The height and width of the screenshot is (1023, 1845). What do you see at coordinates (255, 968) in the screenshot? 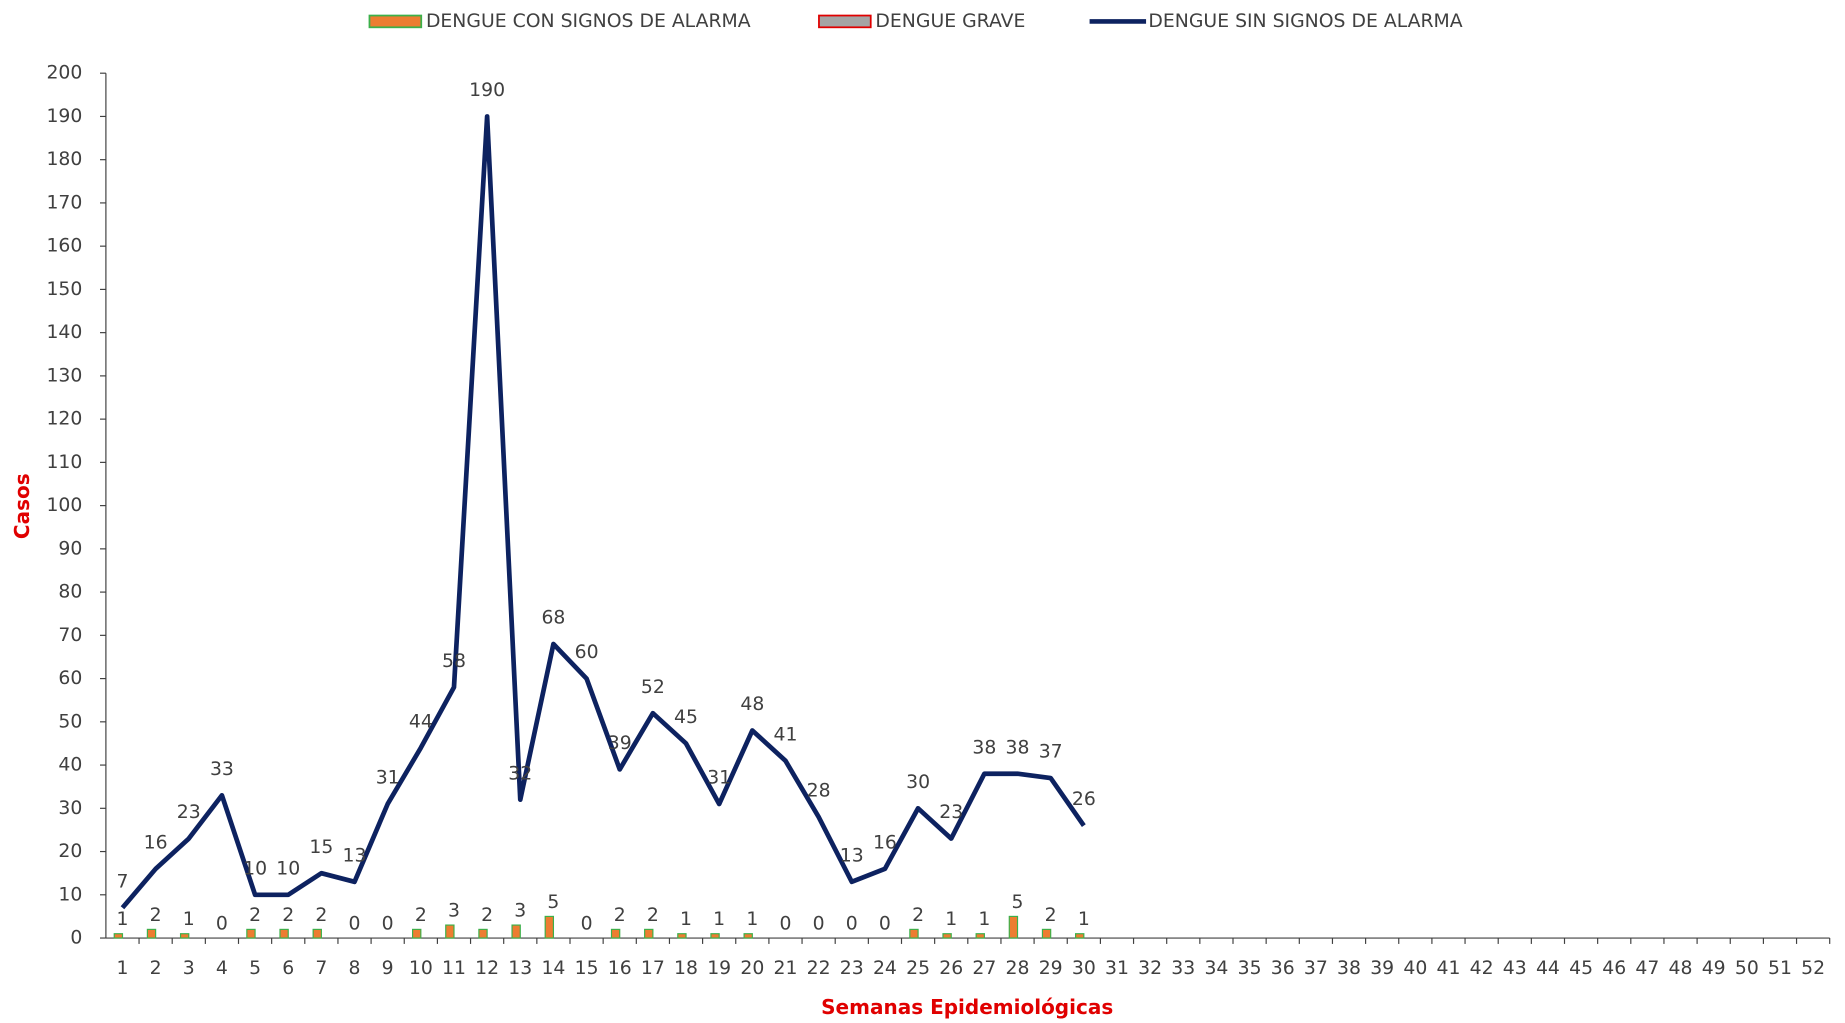
I see `x-tick-label: 5` at bounding box center [255, 968].